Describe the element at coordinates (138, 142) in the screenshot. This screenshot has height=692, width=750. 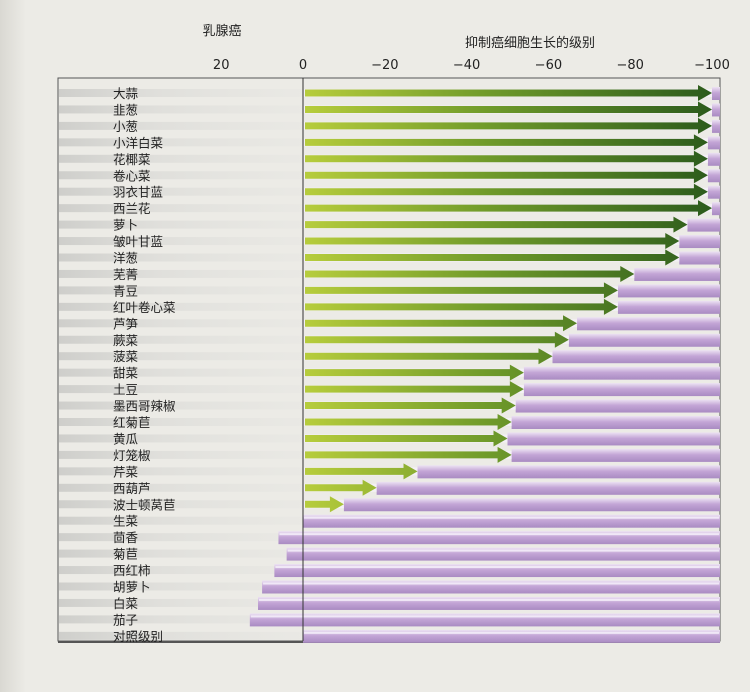
I see `category-label: 小洋白菜` at that location.